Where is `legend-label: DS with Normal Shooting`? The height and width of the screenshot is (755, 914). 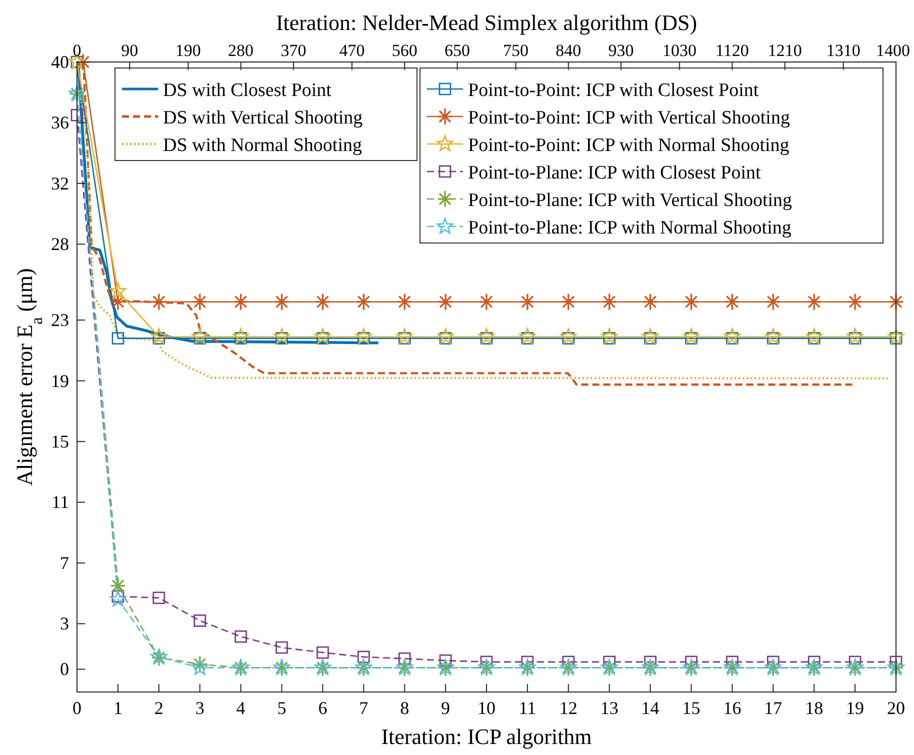
legend-label: DS with Normal Shooting is located at coordinates (262, 145).